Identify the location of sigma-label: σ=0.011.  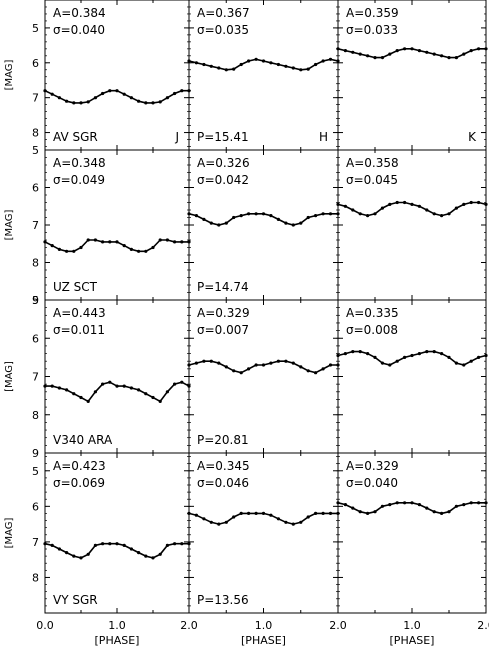
(79, 330).